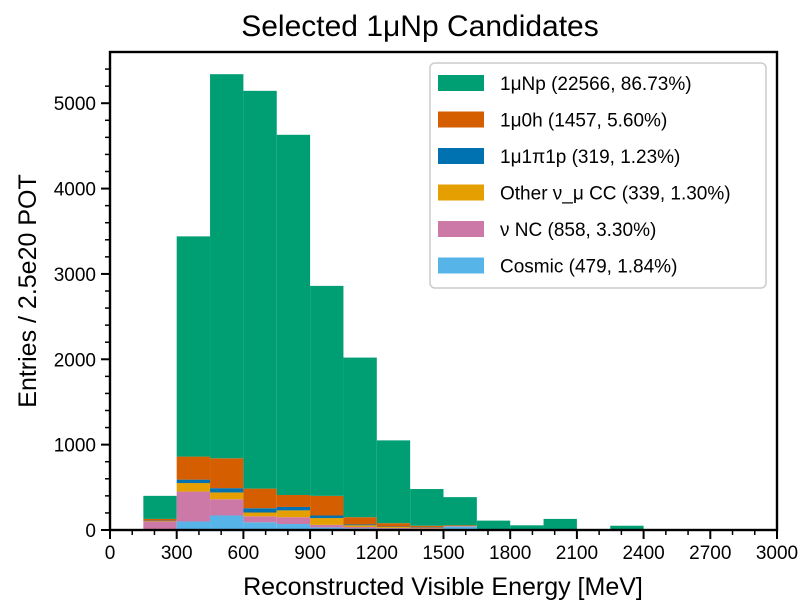 The height and width of the screenshot is (611, 811). I want to click on legend-label: 1μ0h (1457, 5.60%), so click(583, 121).